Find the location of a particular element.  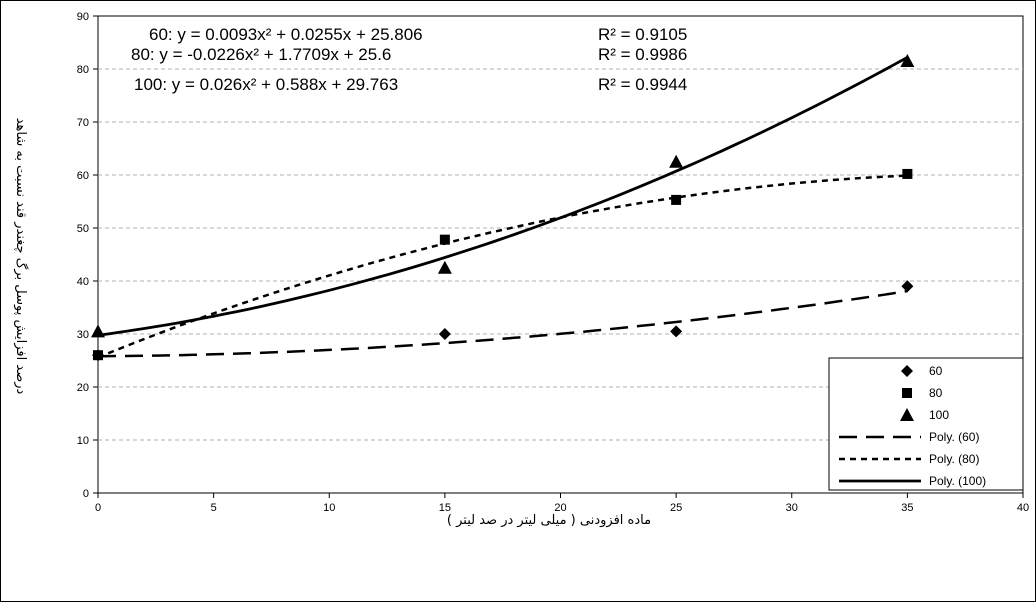

r2-60: R² = 0.9105 is located at coordinates (642, 34).